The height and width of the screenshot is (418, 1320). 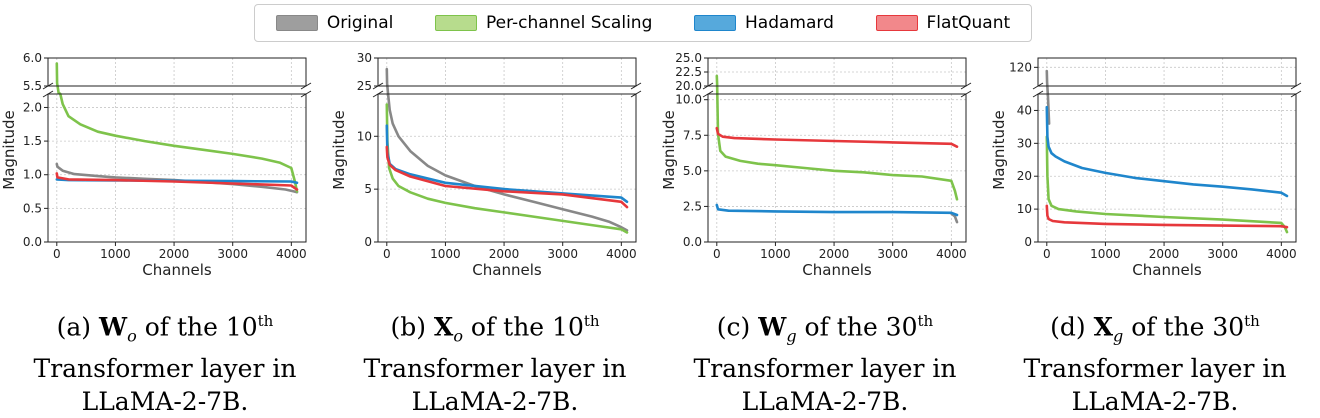 What do you see at coordinates (688, 86) in the screenshot?
I see `y-tick-label: 20.0` at bounding box center [688, 86].